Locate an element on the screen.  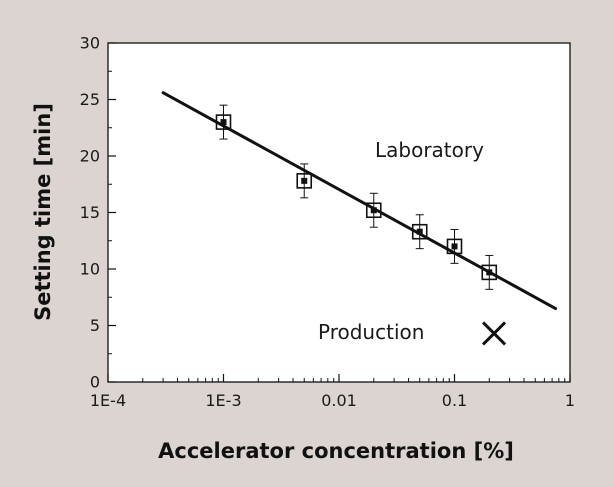
y-tick-label: 0 is located at coordinates (95, 382).